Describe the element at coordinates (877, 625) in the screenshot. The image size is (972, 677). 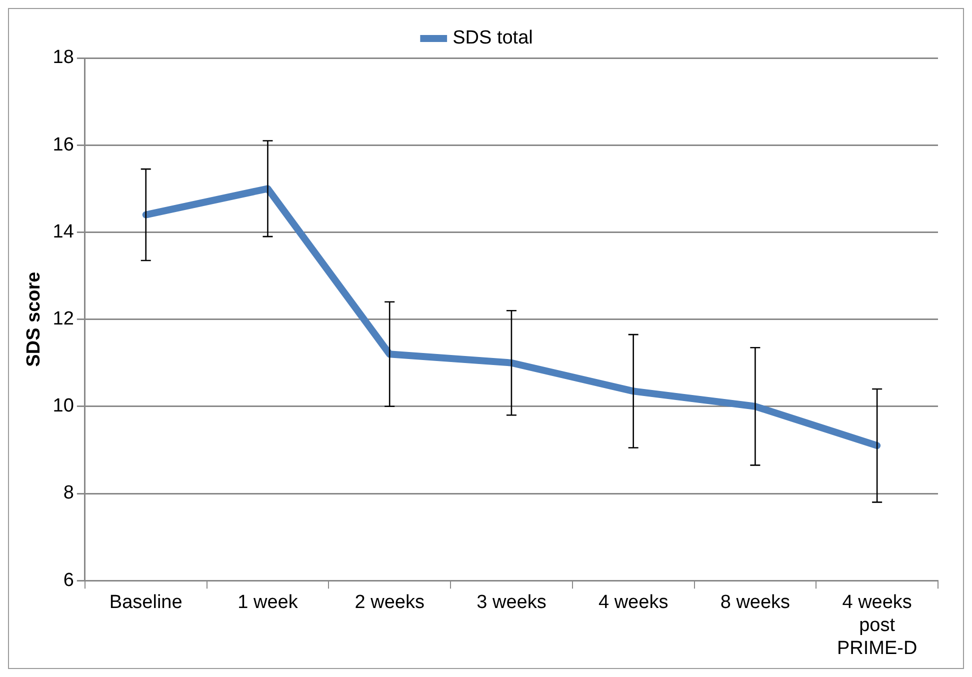
I see `x-tick-label: 4 weeks post PRIME-D` at that location.